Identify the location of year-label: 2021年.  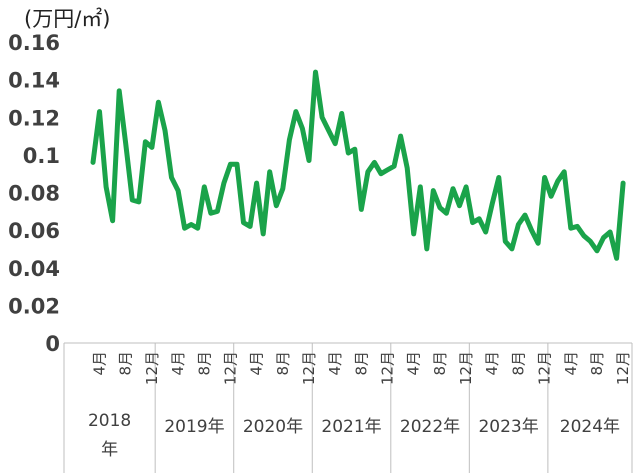
(351, 427).